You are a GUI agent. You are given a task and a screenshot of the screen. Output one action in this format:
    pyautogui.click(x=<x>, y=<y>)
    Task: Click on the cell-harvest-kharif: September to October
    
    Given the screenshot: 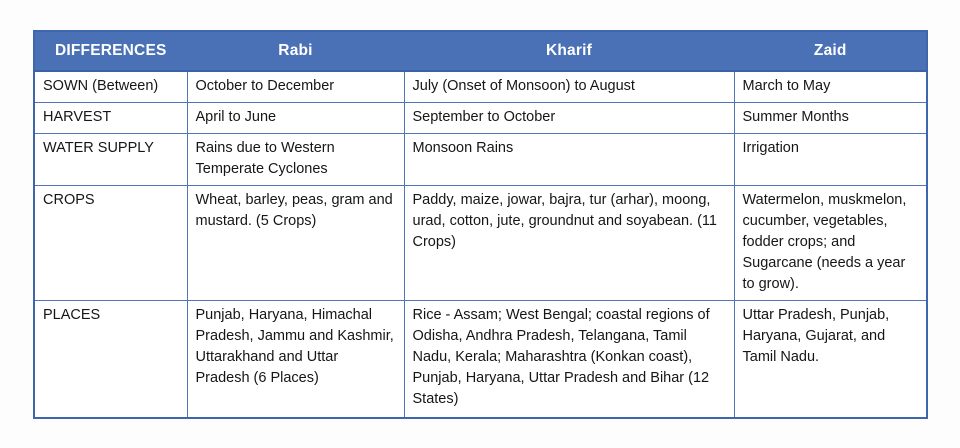 What is the action you would take?
    pyautogui.click(x=569, y=117)
    